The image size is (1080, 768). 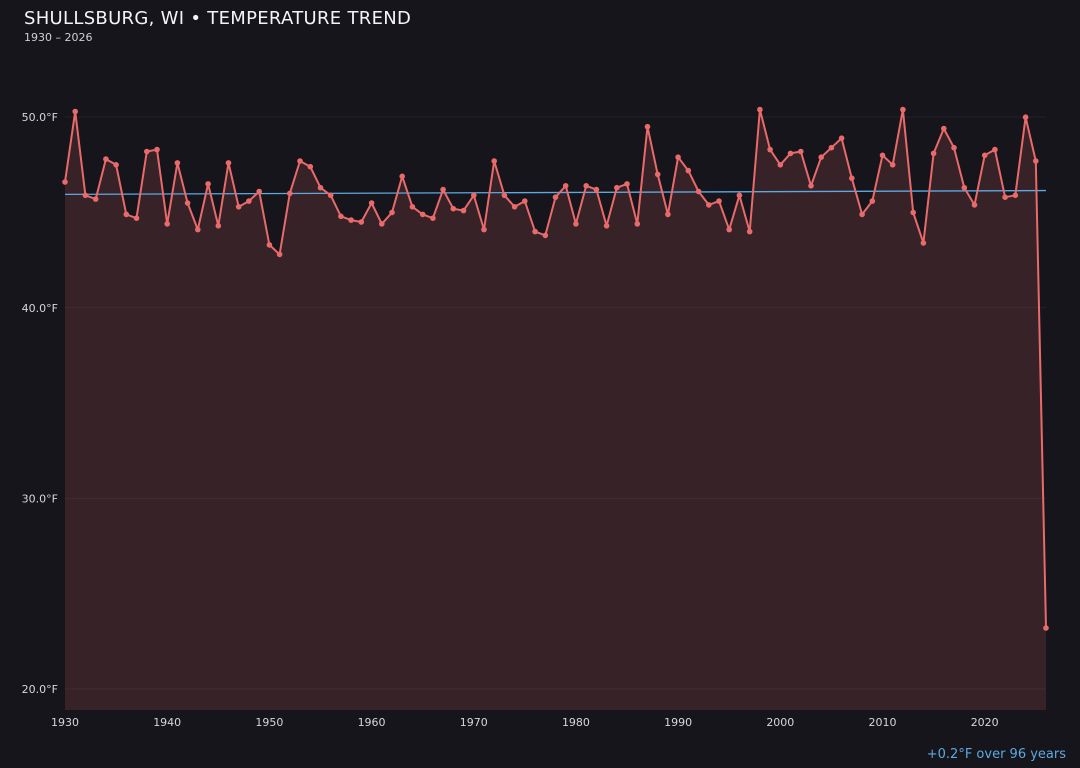 What do you see at coordinates (996, 754) in the screenshot?
I see `trend-annotation: +0.2°F over 96 years` at bounding box center [996, 754].